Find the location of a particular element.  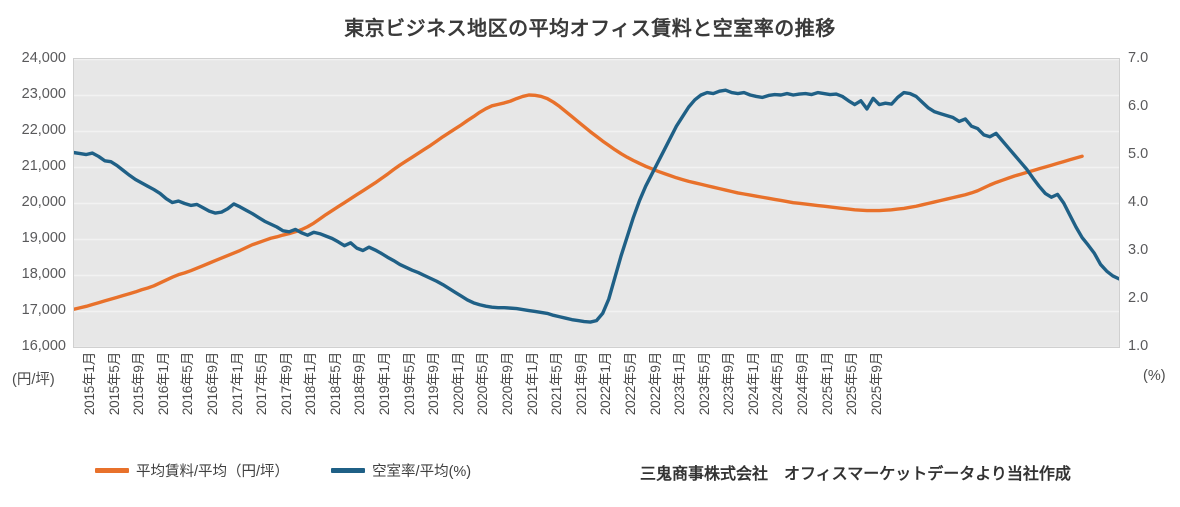

x-axis-tick: 2025年1月 is located at coordinates (827, 384).